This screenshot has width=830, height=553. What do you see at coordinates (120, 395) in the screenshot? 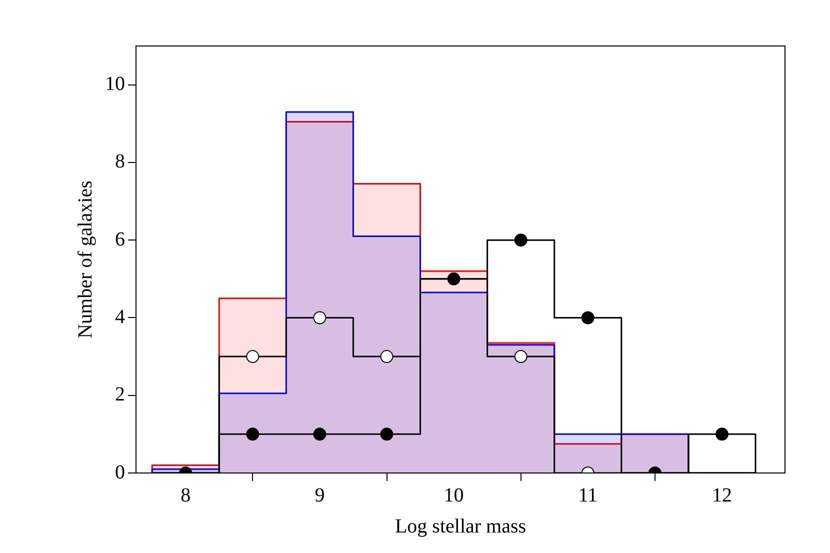
I see `y-tick-label: 2` at bounding box center [120, 395].